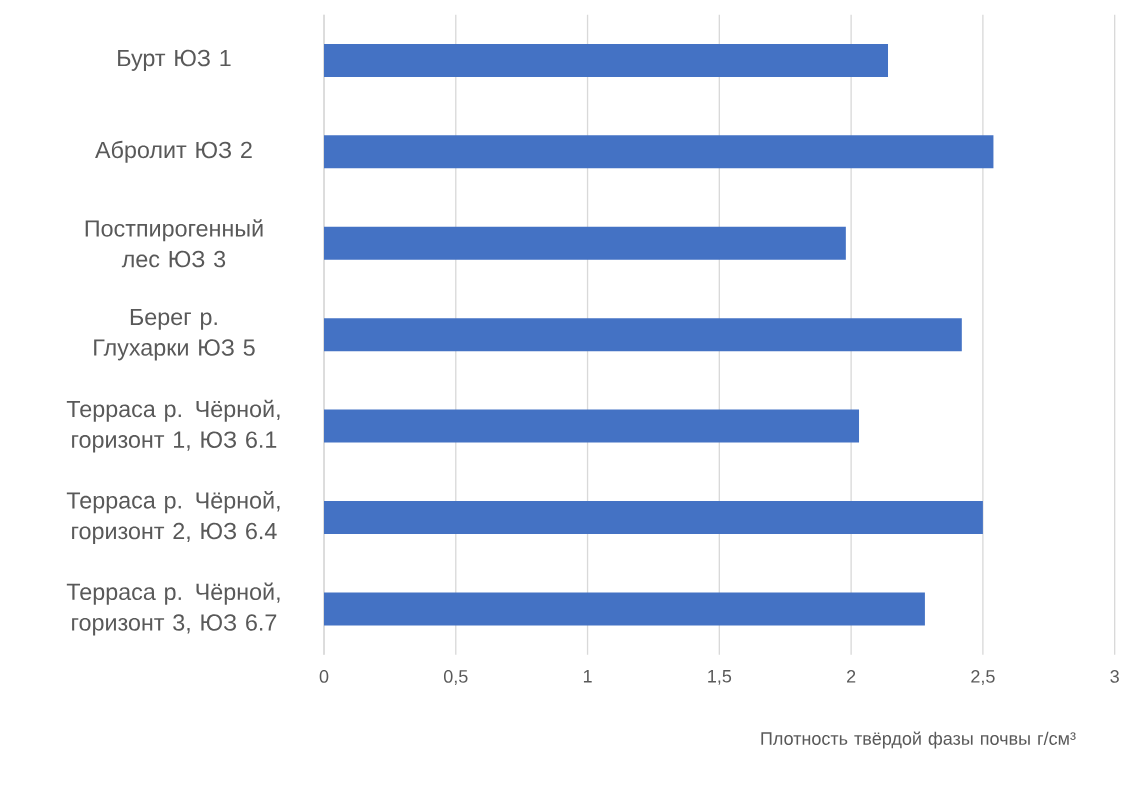 Image resolution: width=1137 pixels, height=788 pixels. I want to click on y-tick-label: Терраса р. Чёрной, горизонт 1, ЮЗ 6.1, so click(173, 426).